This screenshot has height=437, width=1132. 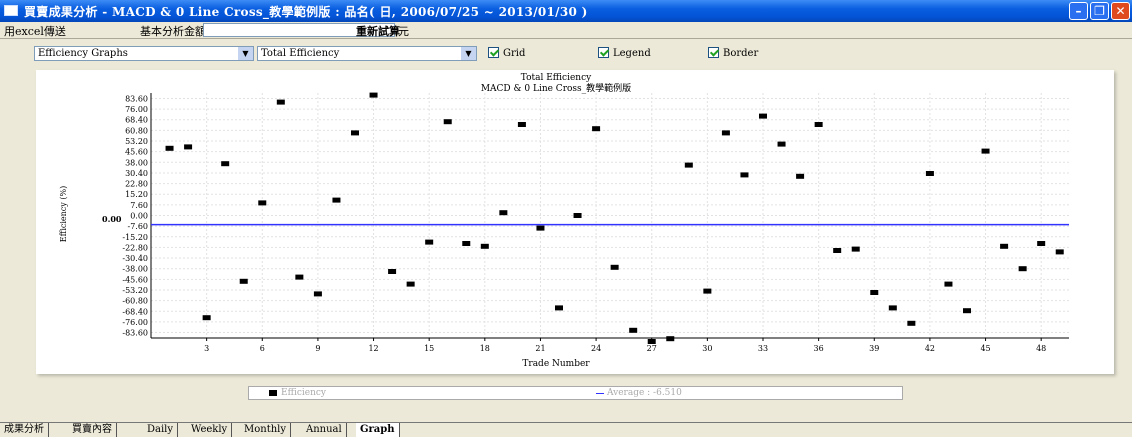 I want to click on unit-label: 元, so click(x=403, y=31).